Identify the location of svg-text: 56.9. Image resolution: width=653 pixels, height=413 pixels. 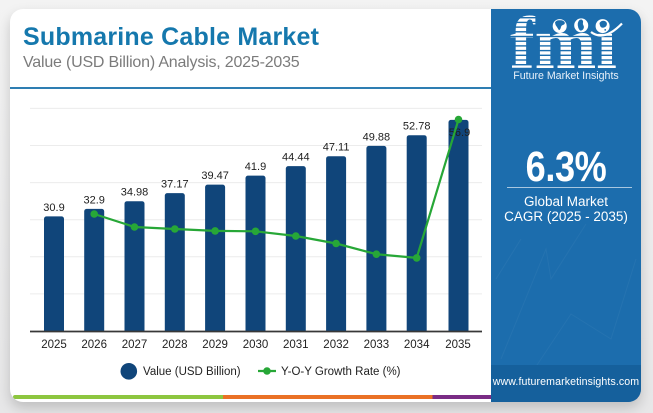
(459, 133).